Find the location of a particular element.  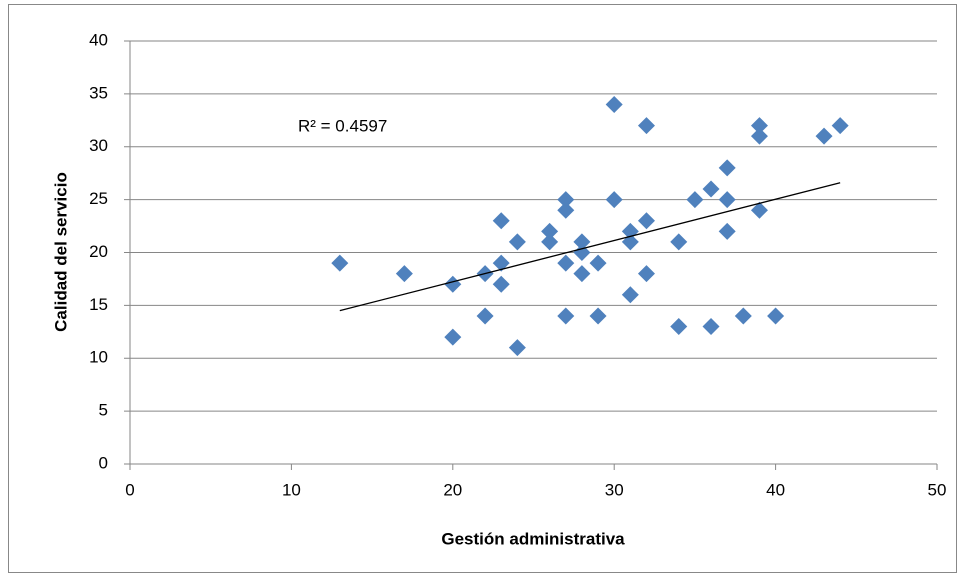

x-tick-label: 10 is located at coordinates (291, 489).